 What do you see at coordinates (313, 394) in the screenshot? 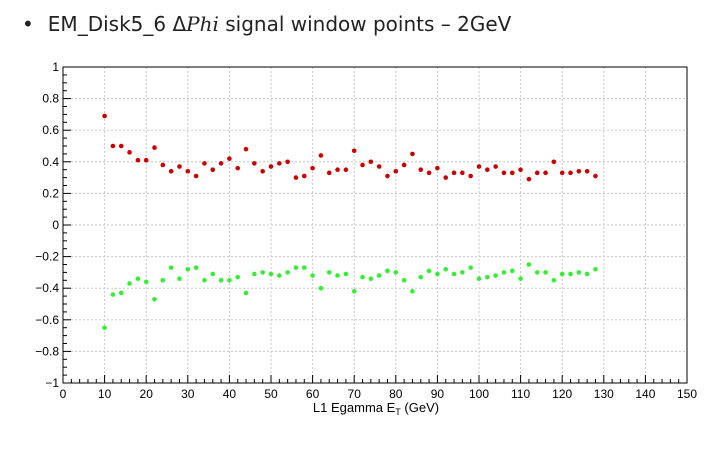
I see `x-tick-label: 60` at bounding box center [313, 394].